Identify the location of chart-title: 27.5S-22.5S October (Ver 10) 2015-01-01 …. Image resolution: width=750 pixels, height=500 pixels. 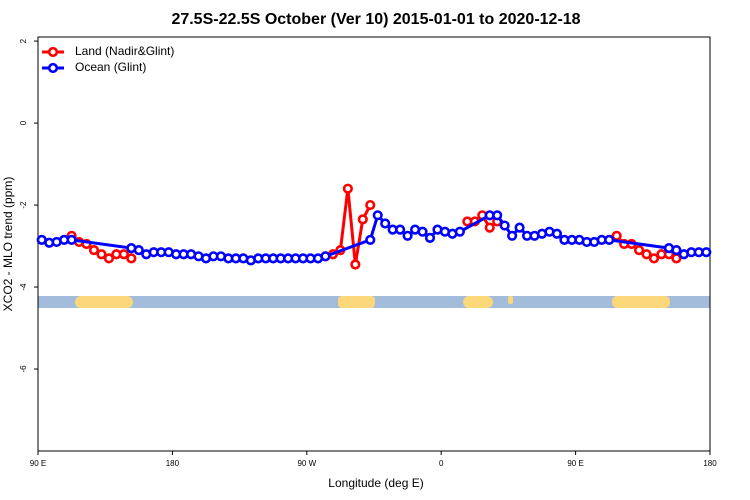
(375, 19).